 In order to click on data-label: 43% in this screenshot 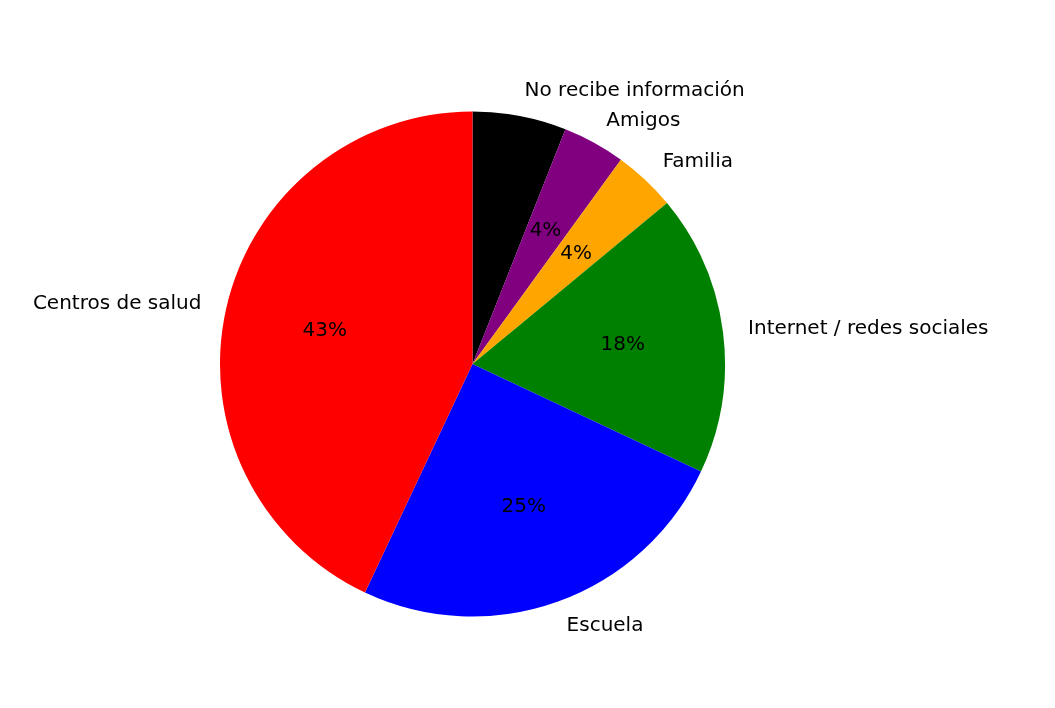, I will do `click(324, 329)`.